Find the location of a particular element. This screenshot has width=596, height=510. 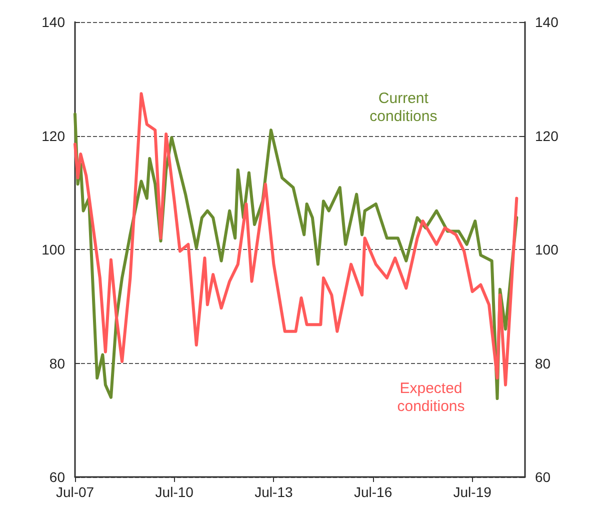

x-tick-label: Jul-10 is located at coordinates (174, 492).